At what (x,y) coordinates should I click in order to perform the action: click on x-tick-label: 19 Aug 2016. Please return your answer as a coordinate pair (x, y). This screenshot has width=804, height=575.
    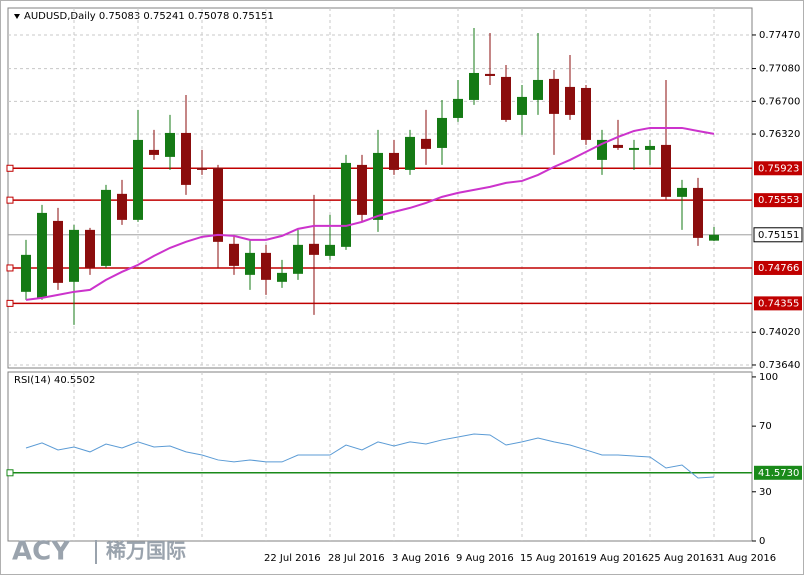
    Looking at the image, I should click on (616, 558).